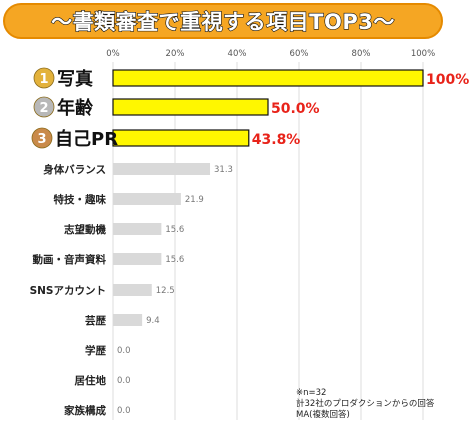 The height and width of the screenshot is (428, 470). I want to click on note-line-respondents: 計32社のプロダクションからの回答, so click(365, 404).